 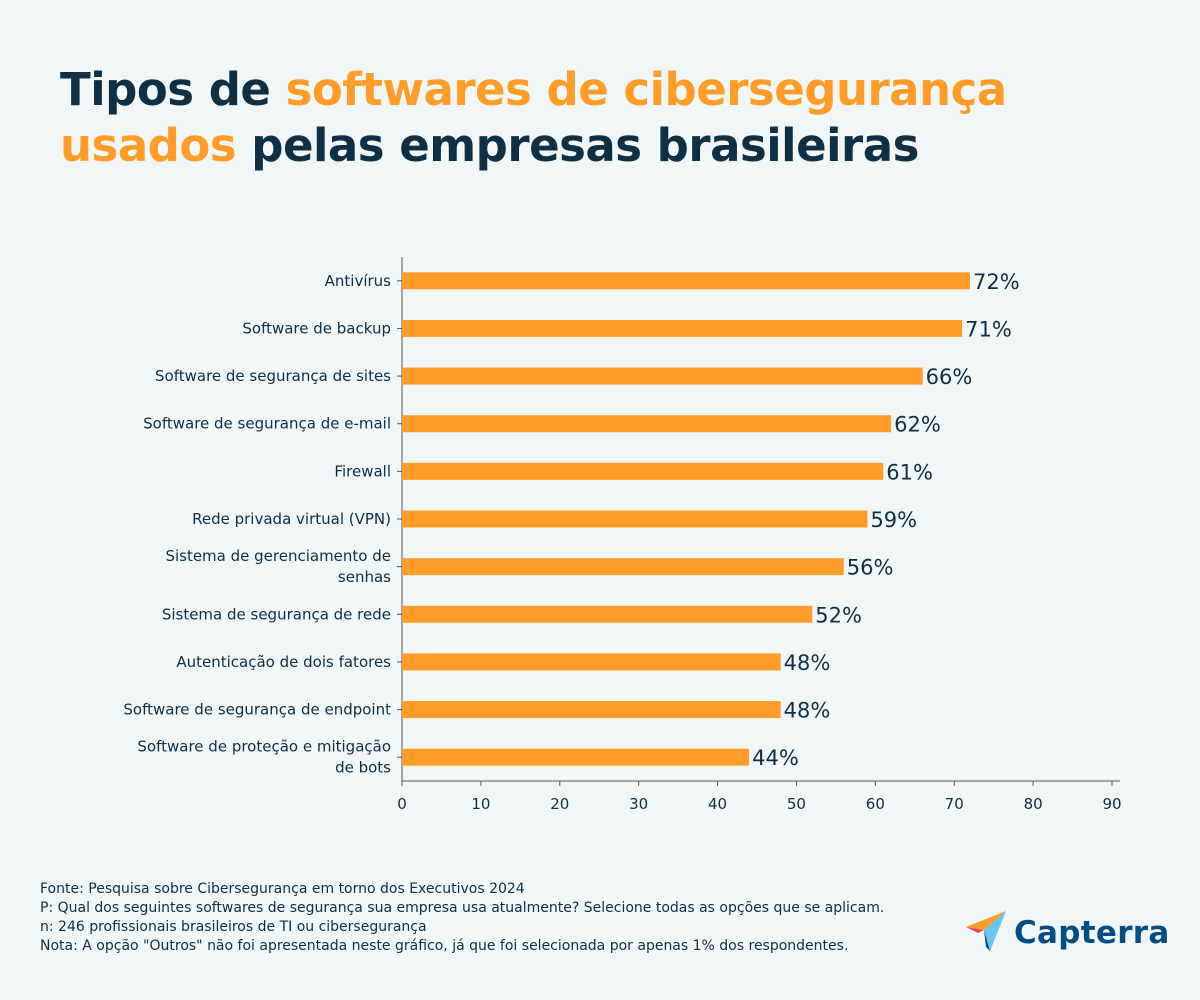 What do you see at coordinates (267, 424) in the screenshot?
I see `category-label-4: Software de segurança de e-mail` at bounding box center [267, 424].